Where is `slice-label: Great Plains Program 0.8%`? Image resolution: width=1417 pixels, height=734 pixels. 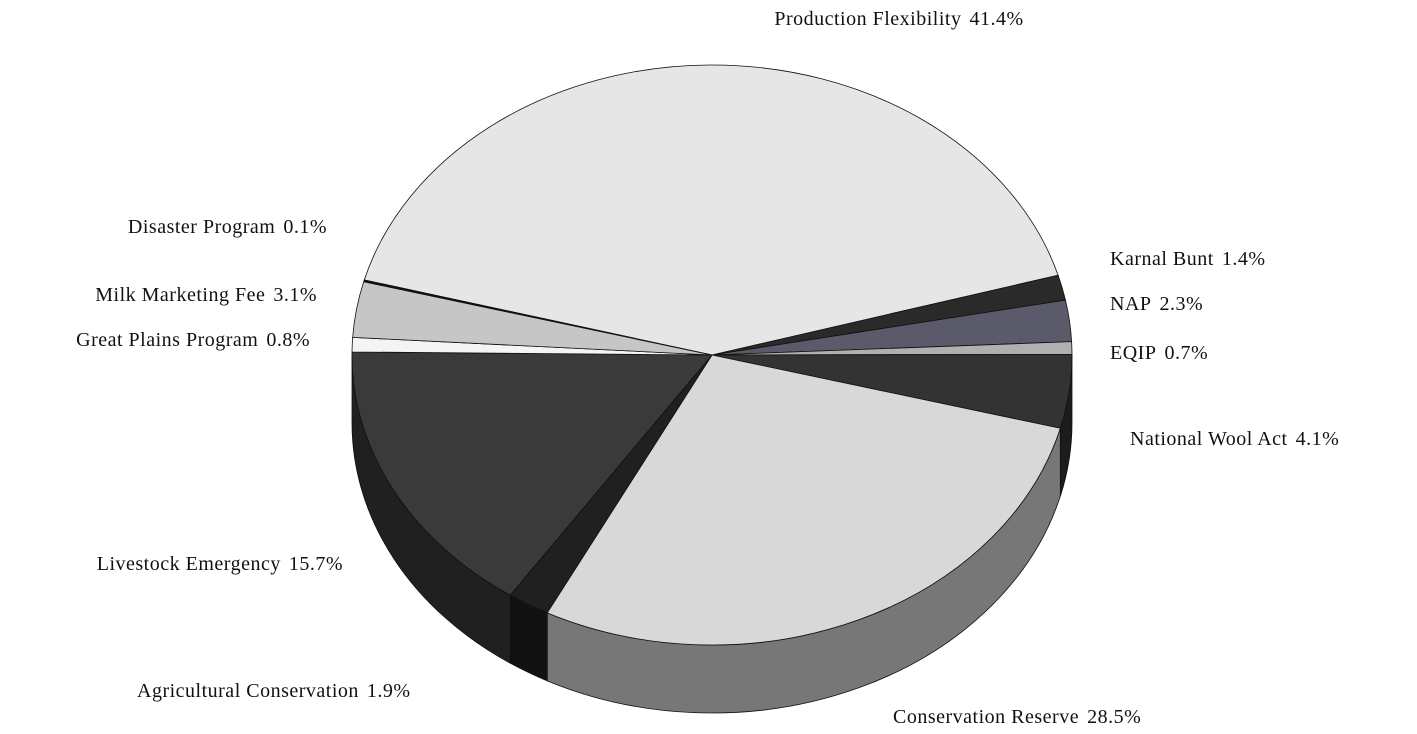
slice-label: Great Plains Program 0.8% is located at coordinates (193, 340).